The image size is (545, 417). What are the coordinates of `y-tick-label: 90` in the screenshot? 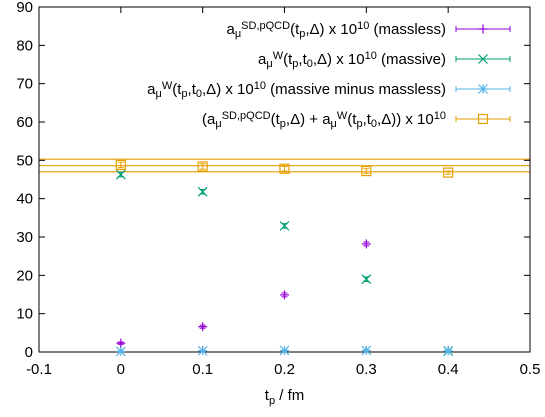 It's located at (24, 8).